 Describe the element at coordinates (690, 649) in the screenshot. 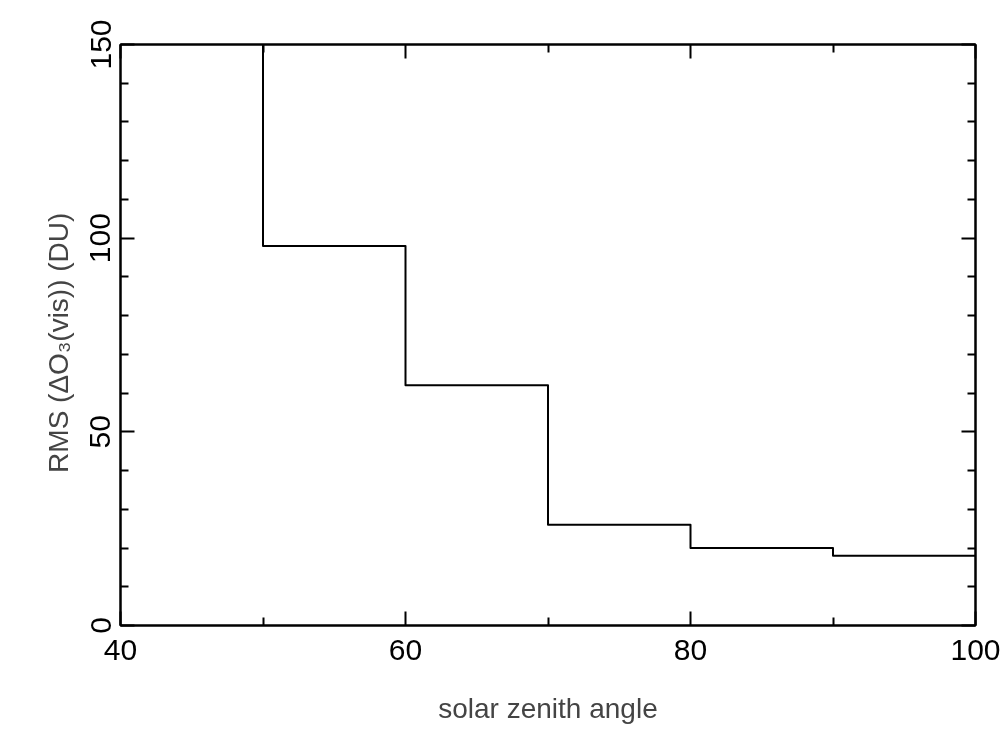

I see `x-tick-label: 80` at that location.